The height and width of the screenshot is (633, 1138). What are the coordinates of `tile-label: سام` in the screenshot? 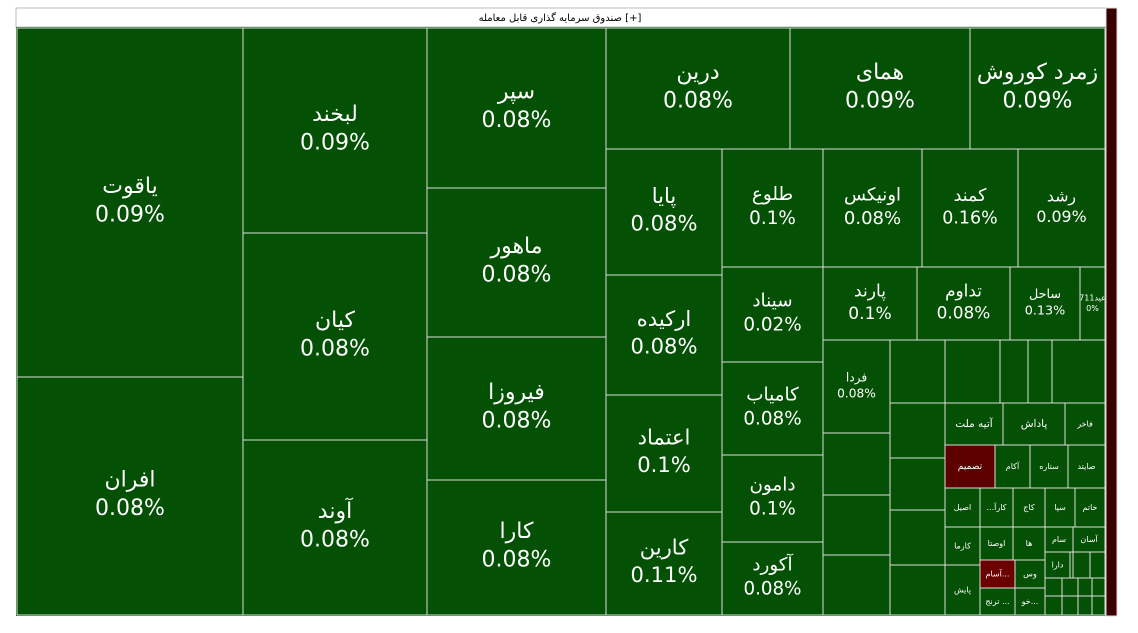 It's located at (1059, 539).